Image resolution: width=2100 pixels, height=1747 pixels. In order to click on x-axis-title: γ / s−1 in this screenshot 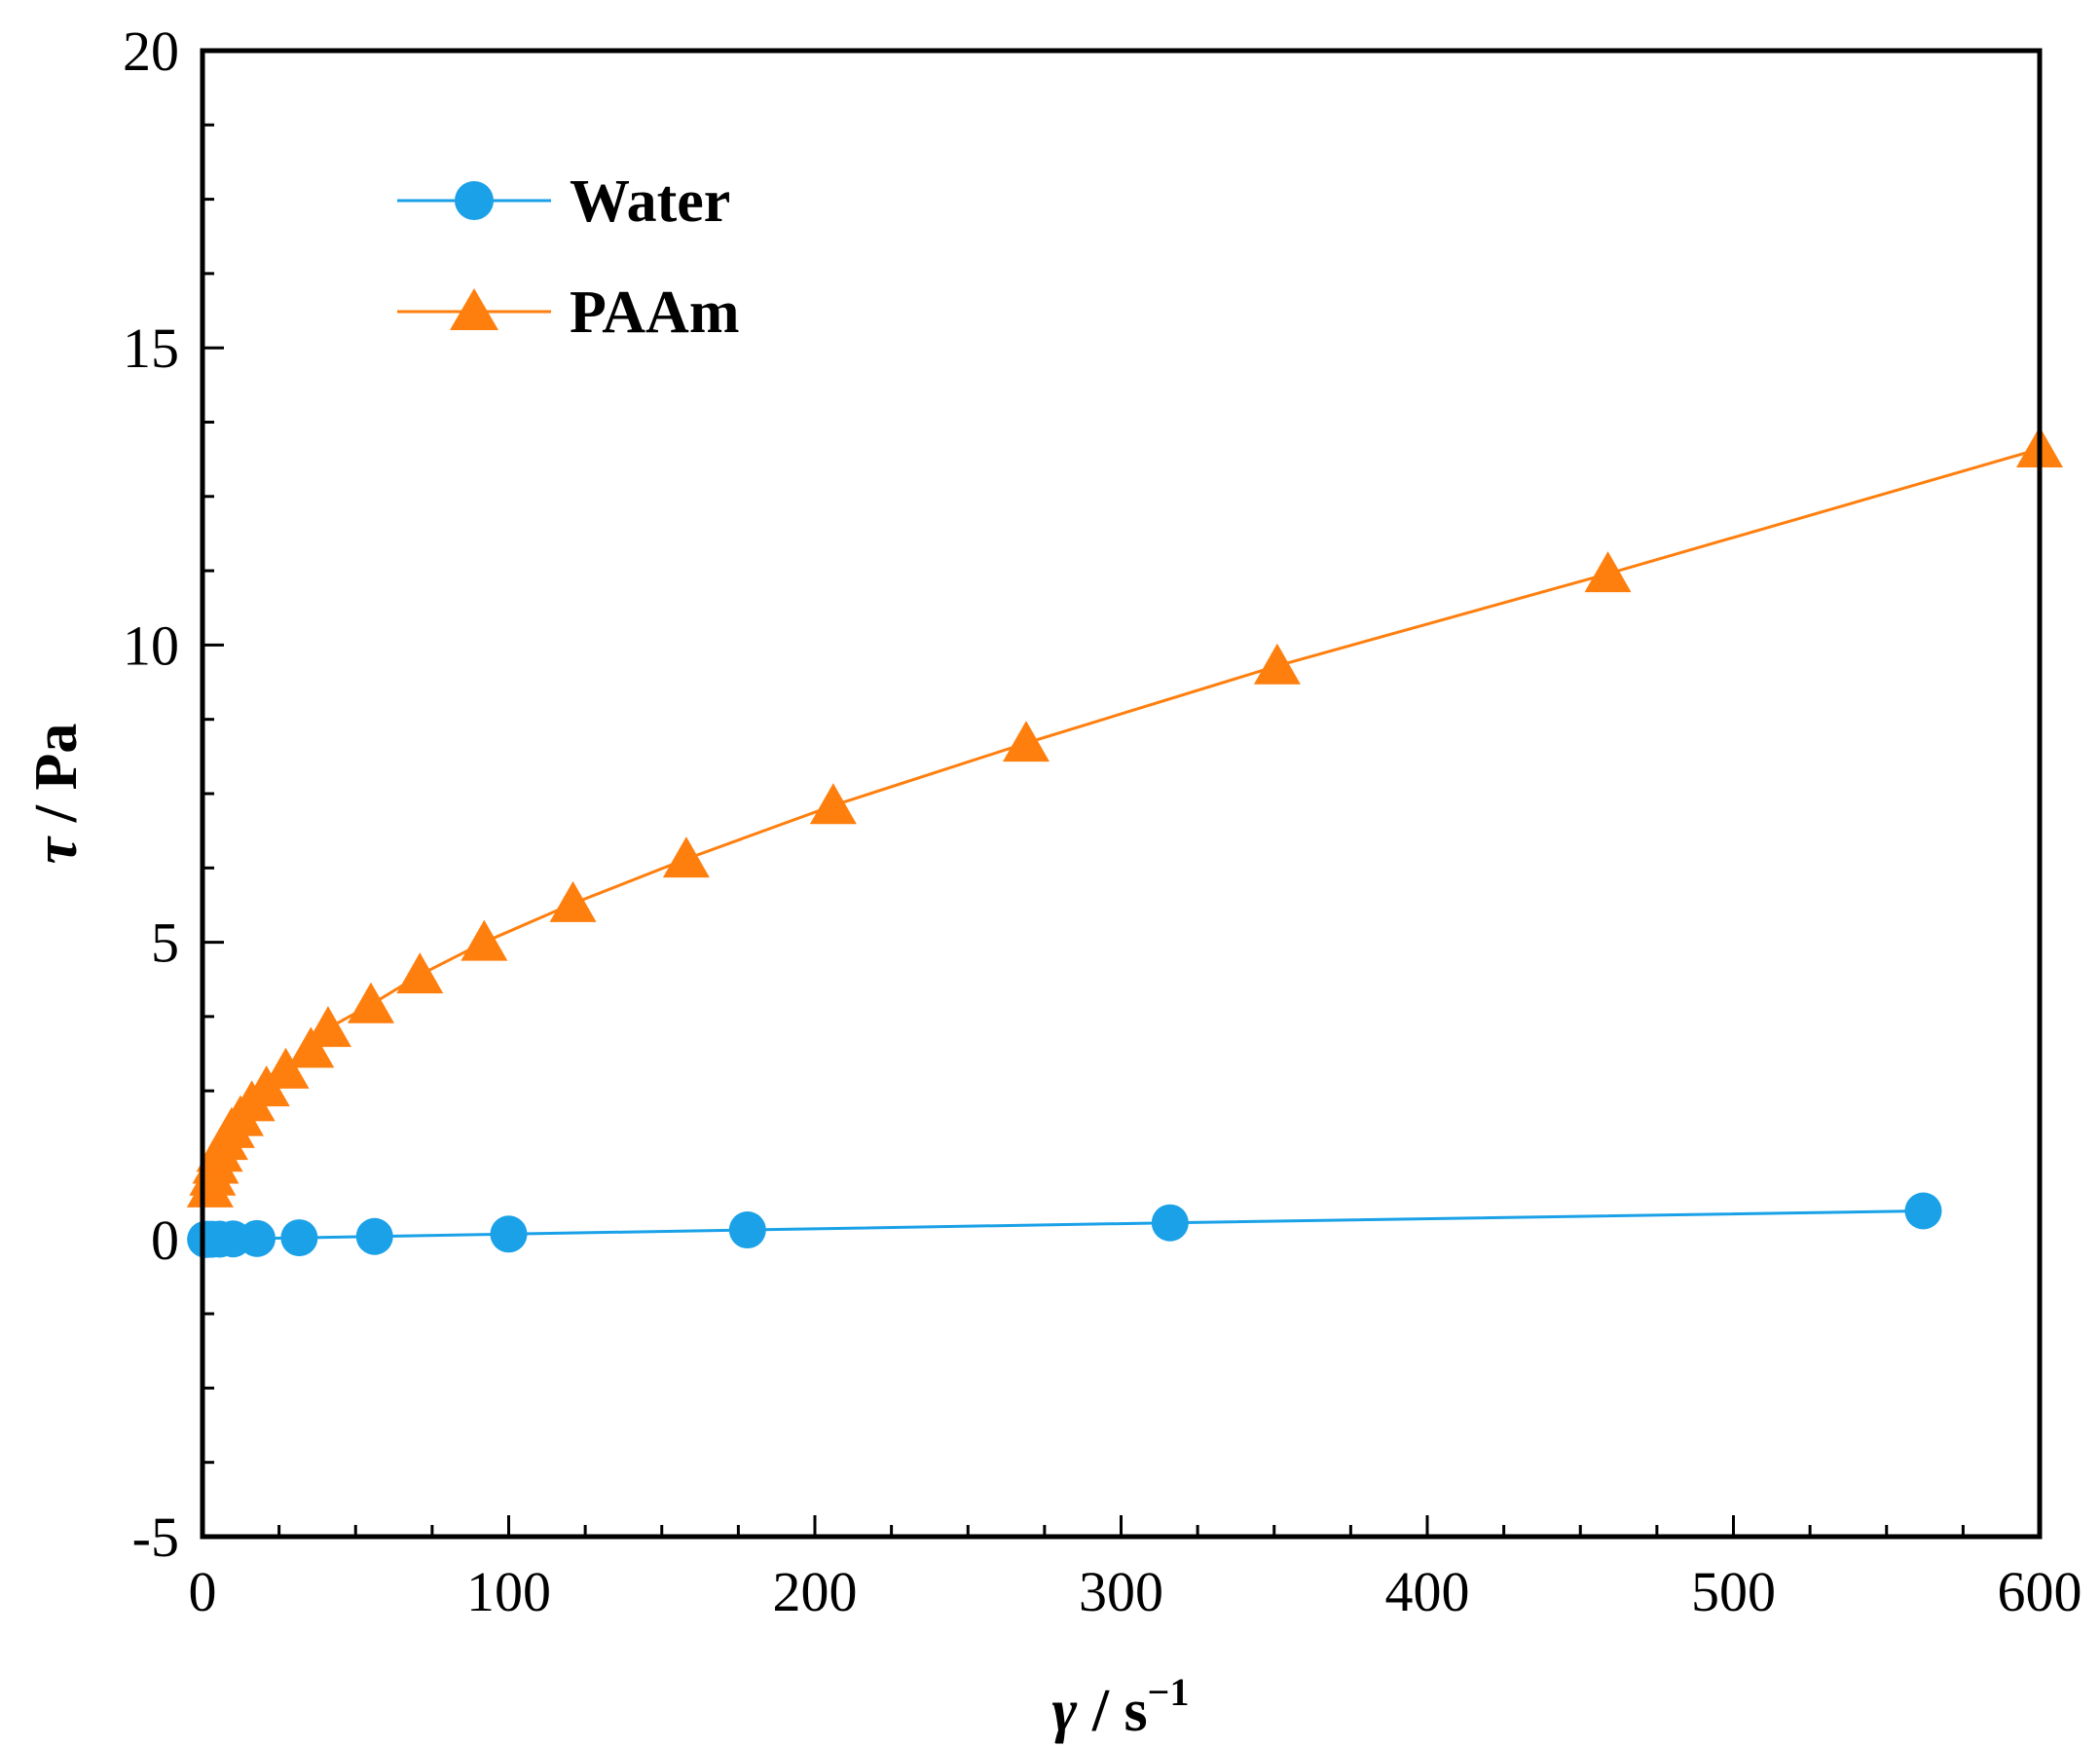, I will do `click(1121, 1707)`.